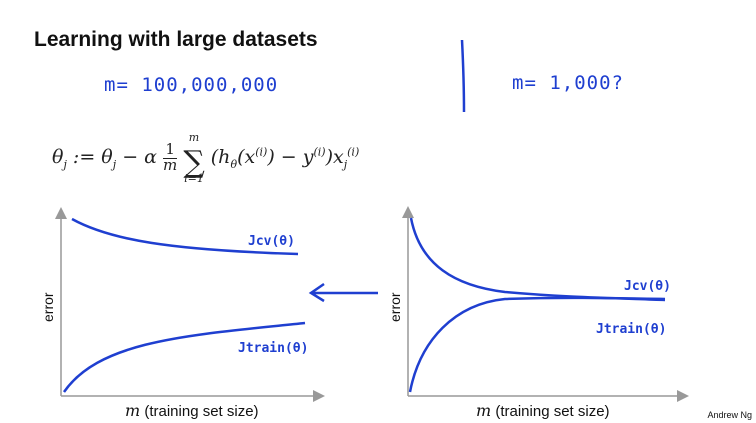 Image resolution: width=756 pixels, height=423 pixels. I want to click on left-train-label: Jtrain(θ), so click(273, 348).